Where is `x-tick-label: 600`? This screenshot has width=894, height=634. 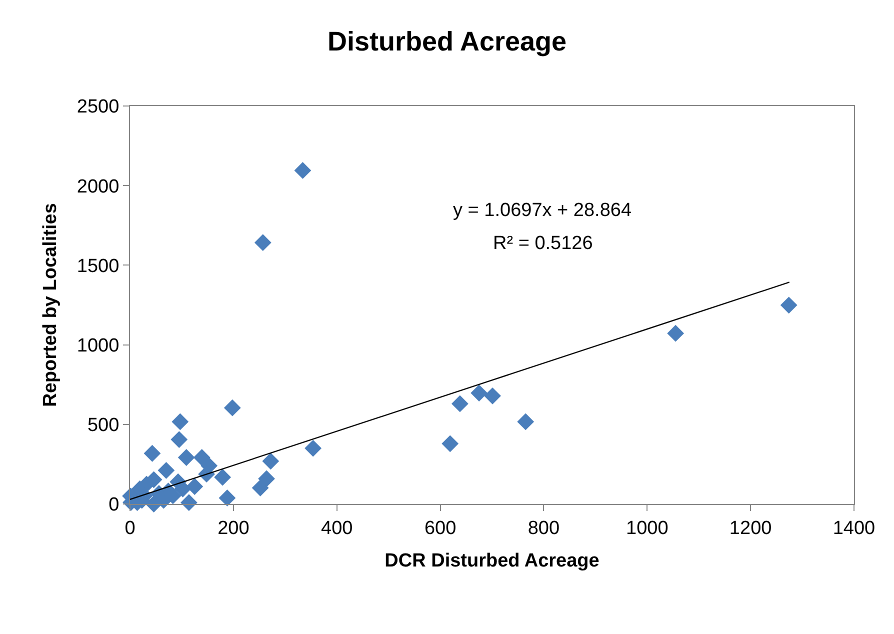 x-tick-label: 600 is located at coordinates (440, 528).